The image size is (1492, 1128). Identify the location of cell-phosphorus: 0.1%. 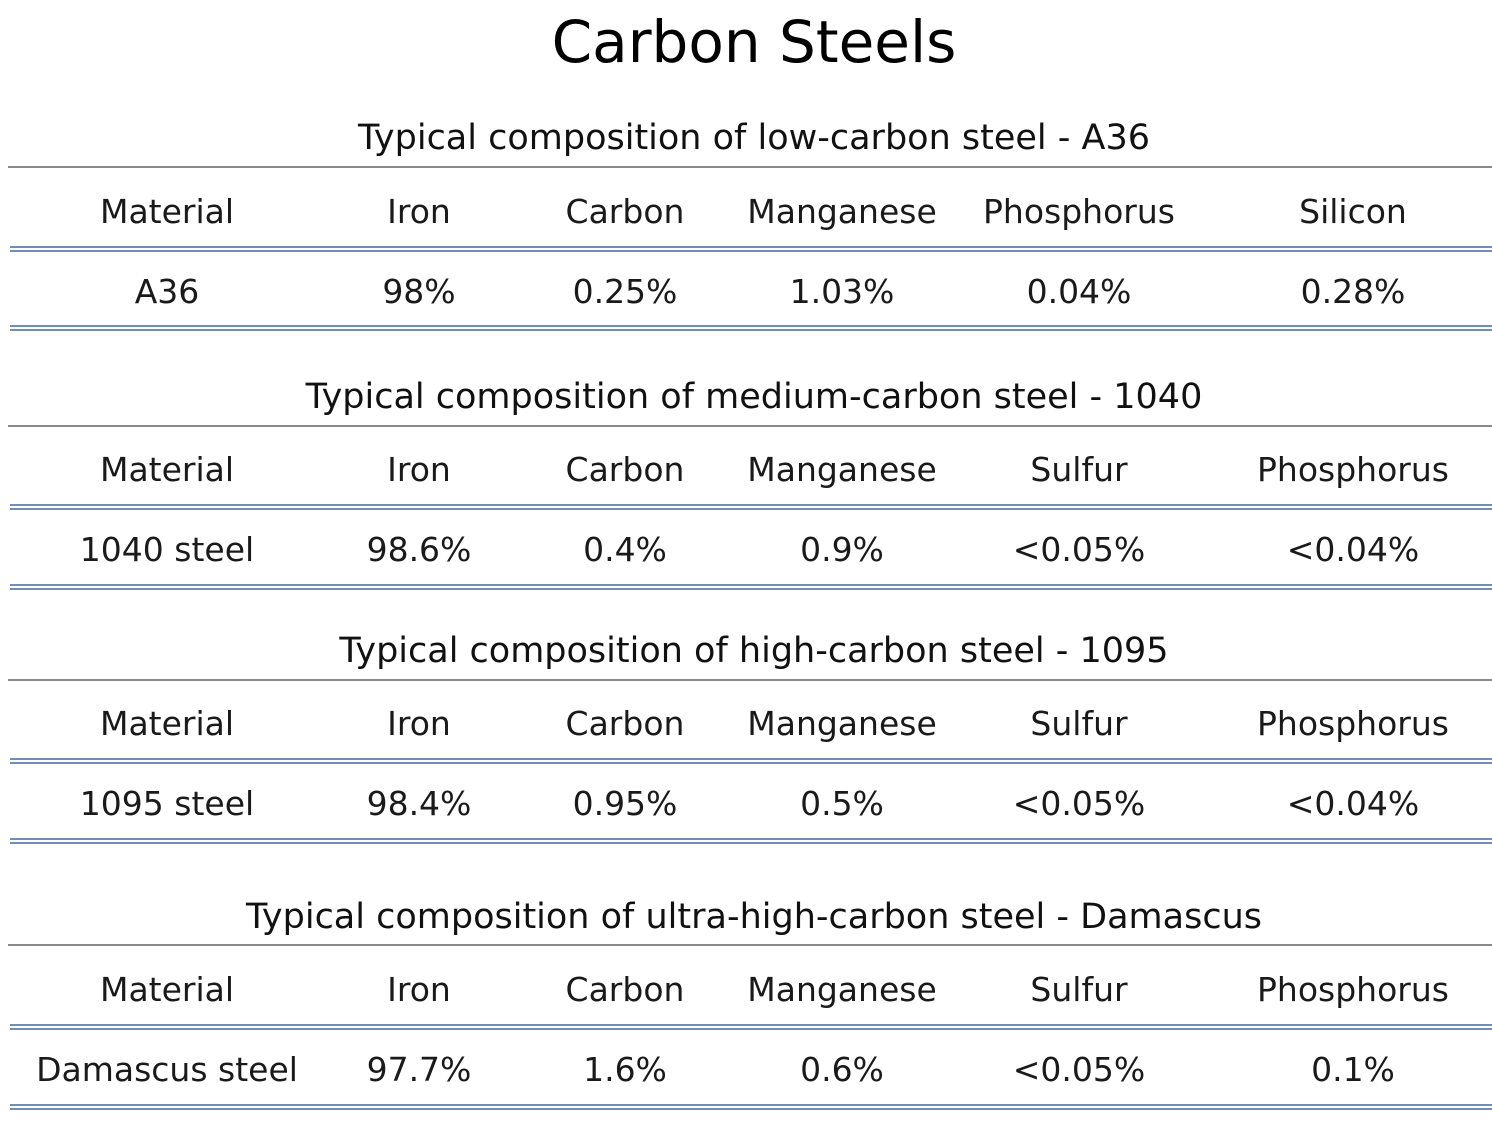
(1353, 1069).